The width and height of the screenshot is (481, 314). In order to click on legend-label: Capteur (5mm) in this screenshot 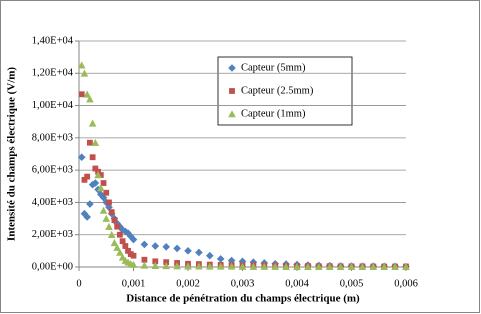, I will do `click(273, 67)`.